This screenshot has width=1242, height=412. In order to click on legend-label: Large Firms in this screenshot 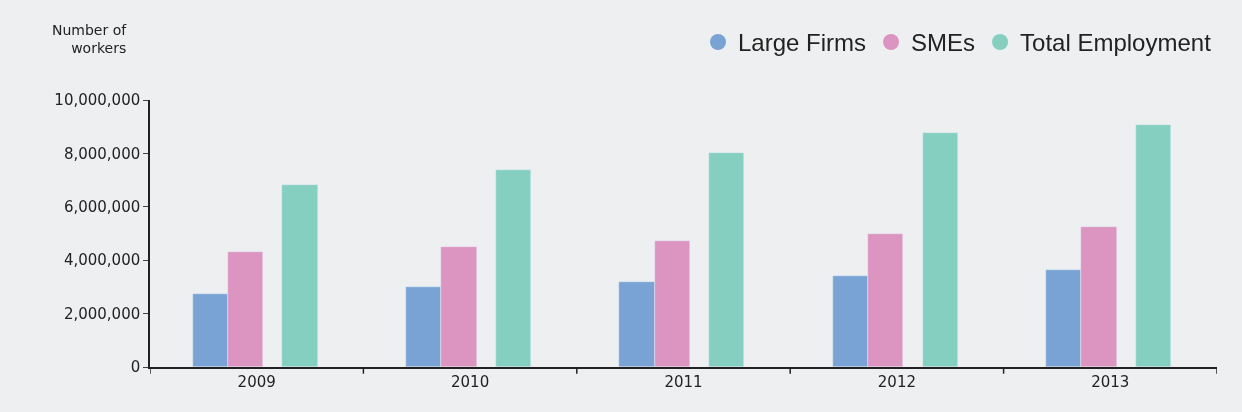, I will do `click(802, 43)`.